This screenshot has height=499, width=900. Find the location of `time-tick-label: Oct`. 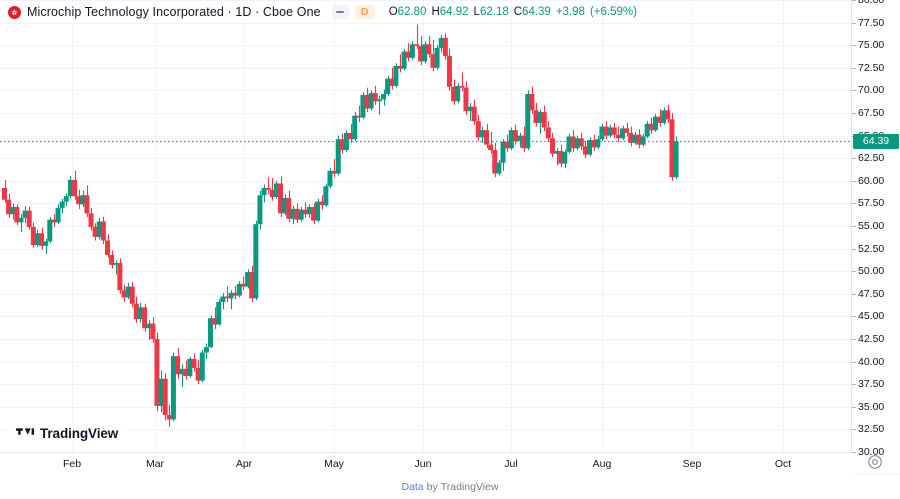

time-tick-label: Oct is located at coordinates (783, 464).